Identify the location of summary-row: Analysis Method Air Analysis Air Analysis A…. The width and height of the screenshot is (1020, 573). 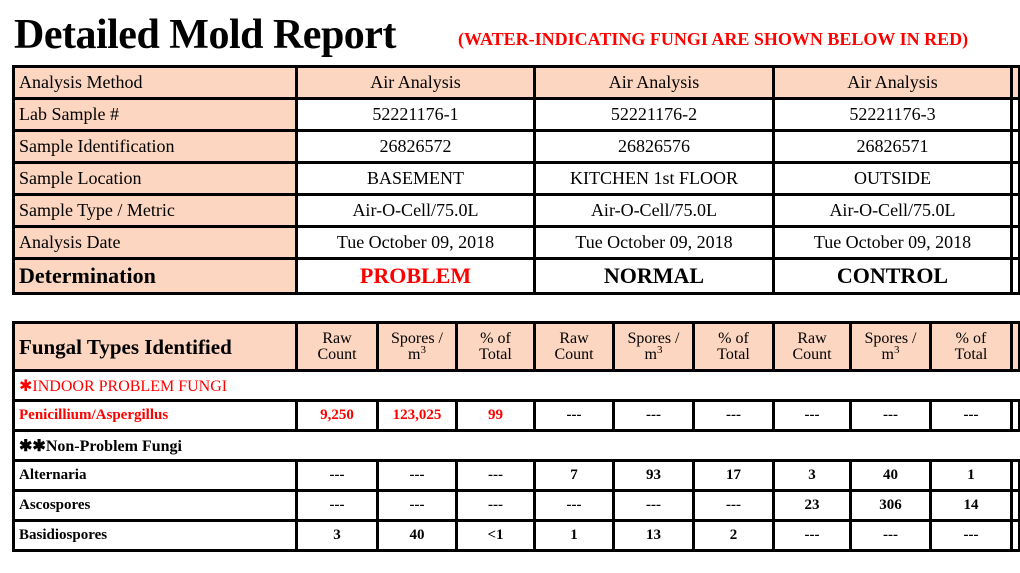
(516, 82).